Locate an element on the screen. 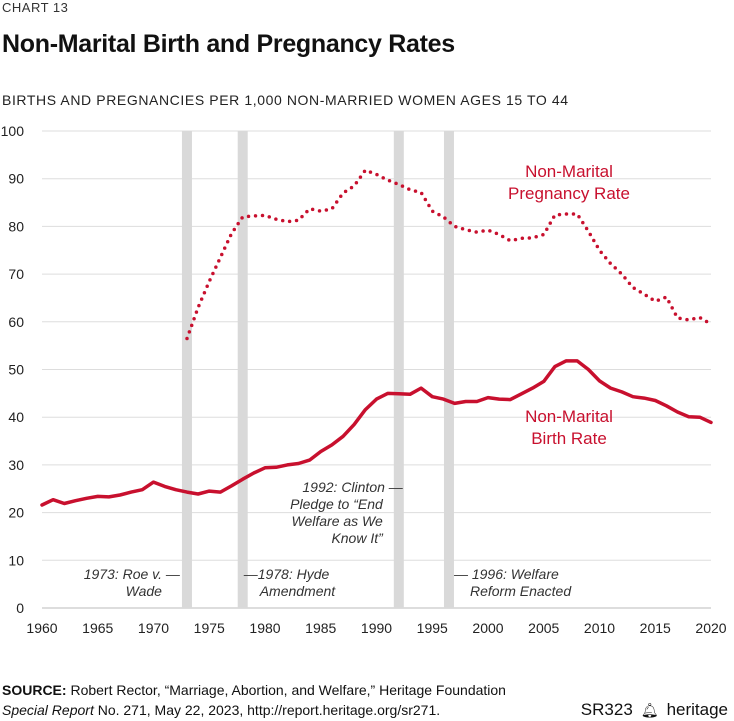  band-annotation: —1978: Hyde is located at coordinates (286, 574).